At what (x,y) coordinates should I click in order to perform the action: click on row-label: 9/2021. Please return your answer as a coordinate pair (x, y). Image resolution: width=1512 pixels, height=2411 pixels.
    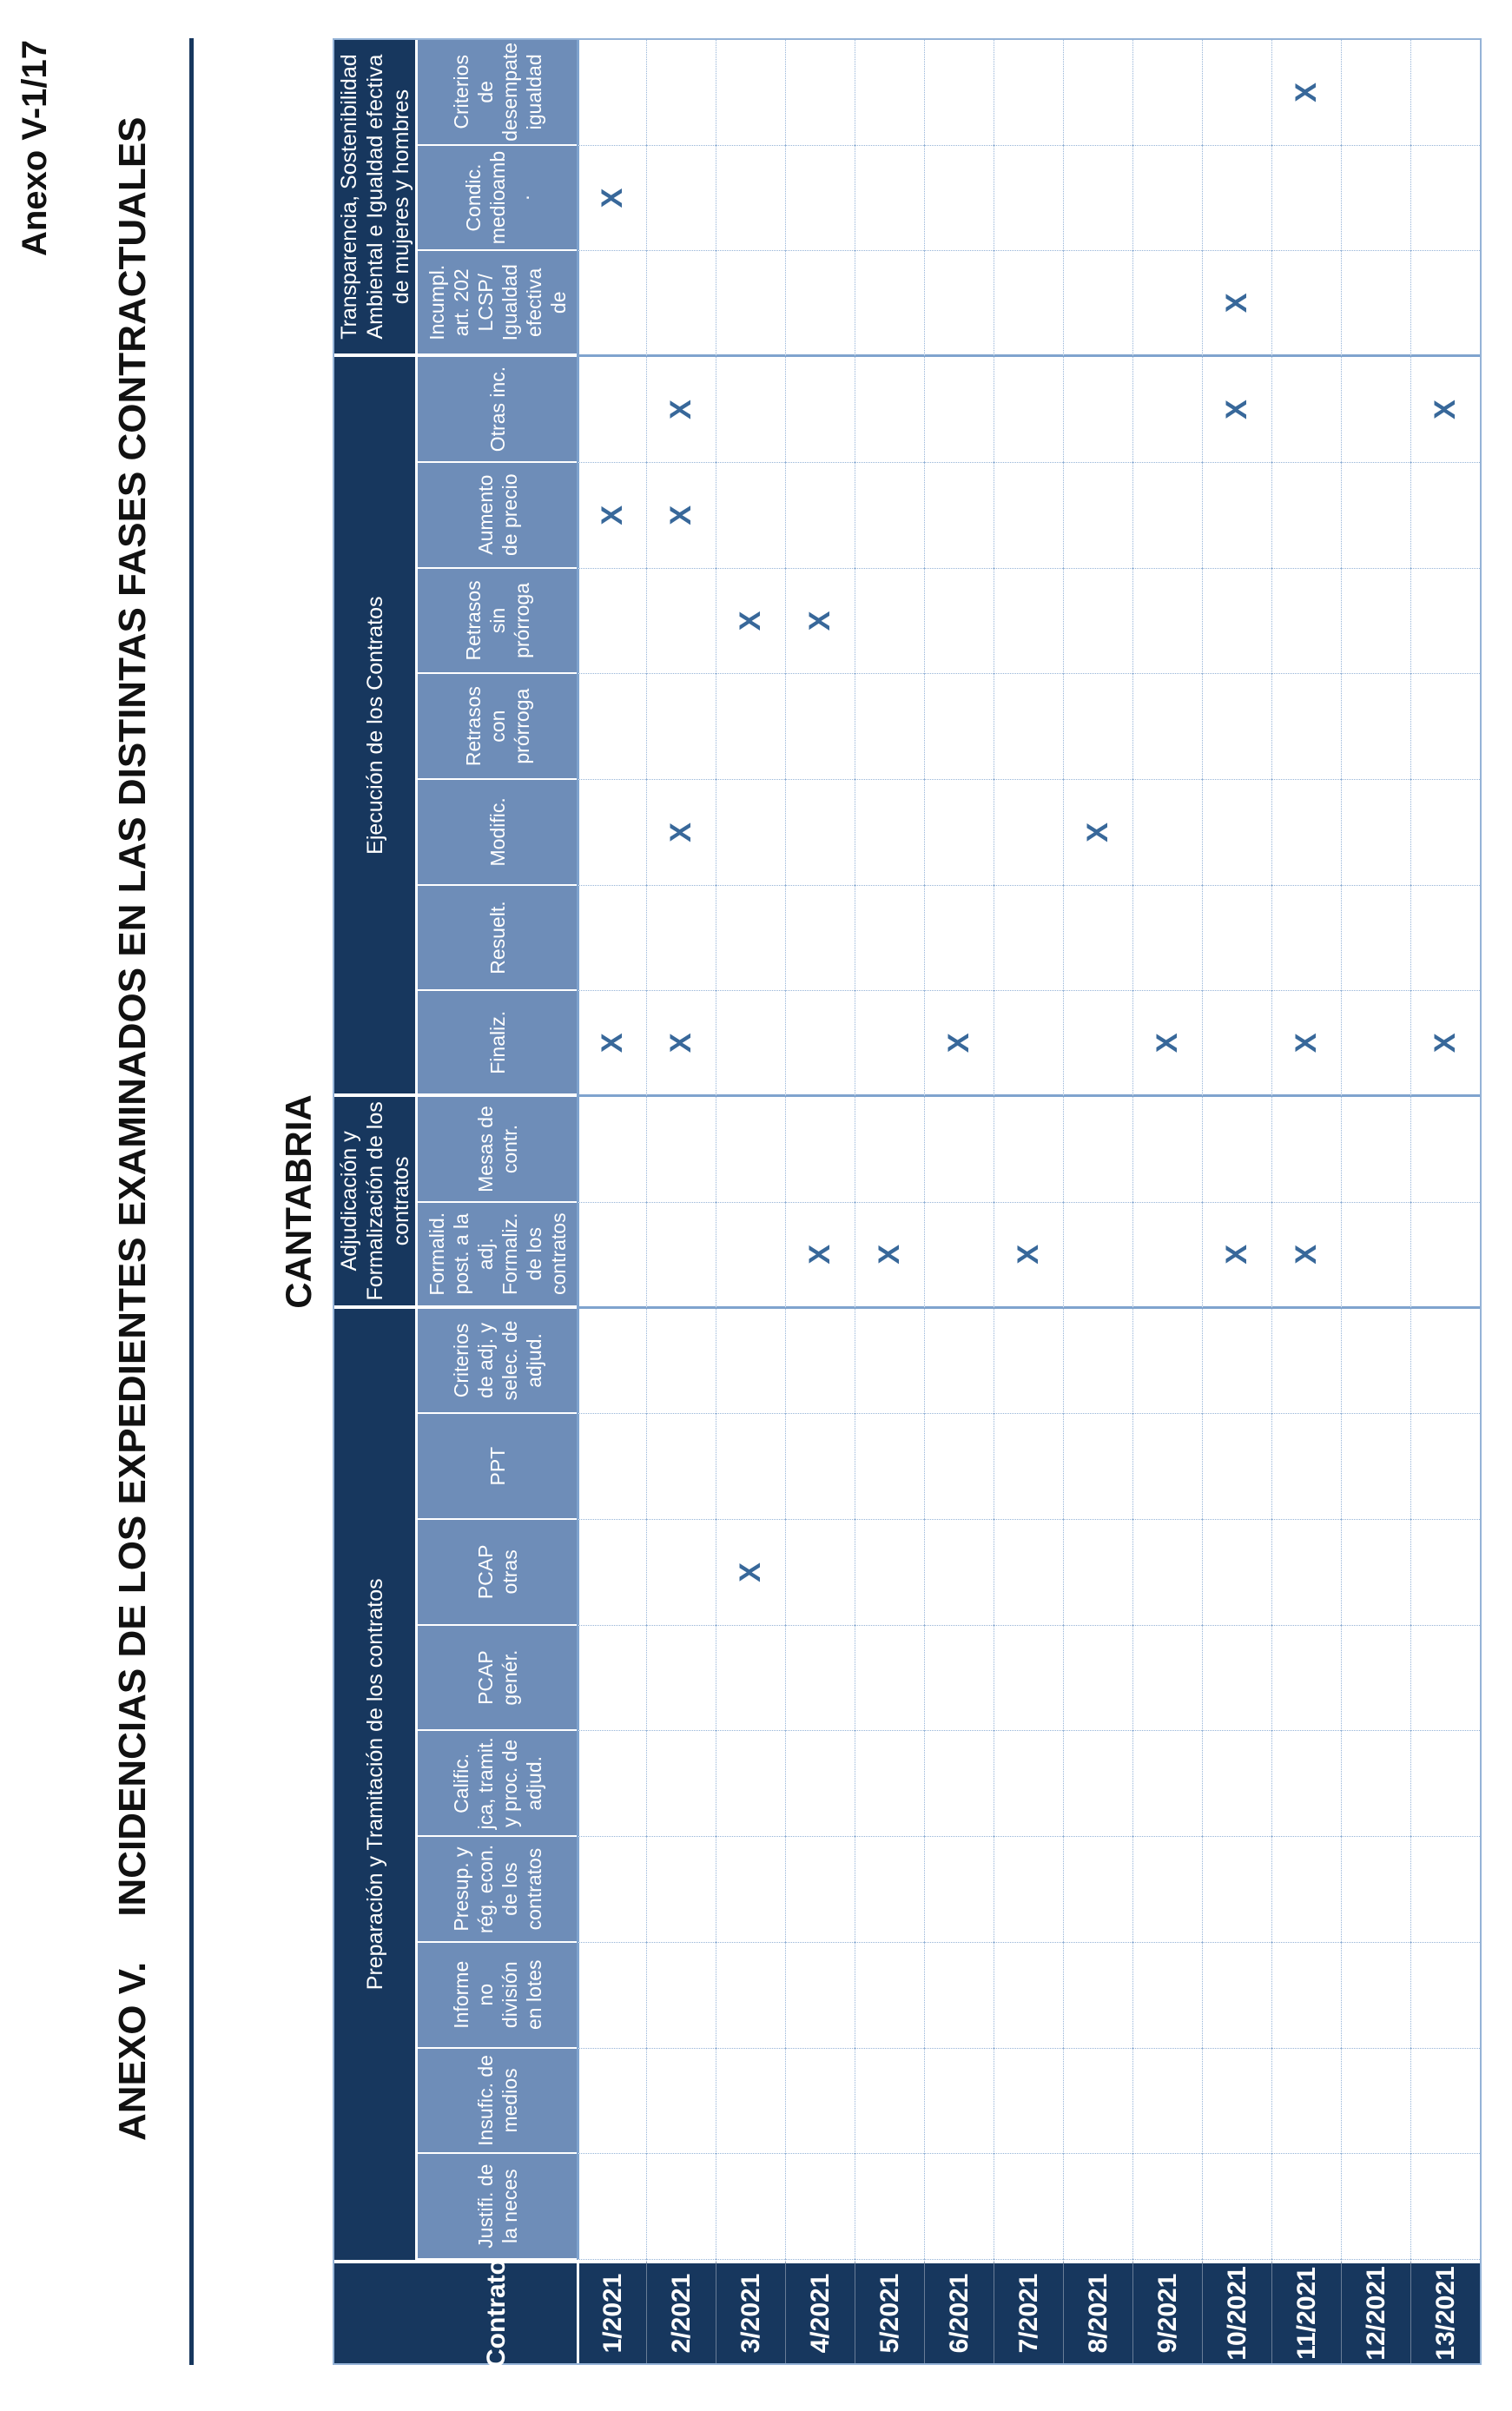
    Looking at the image, I should click on (1167, 2311).